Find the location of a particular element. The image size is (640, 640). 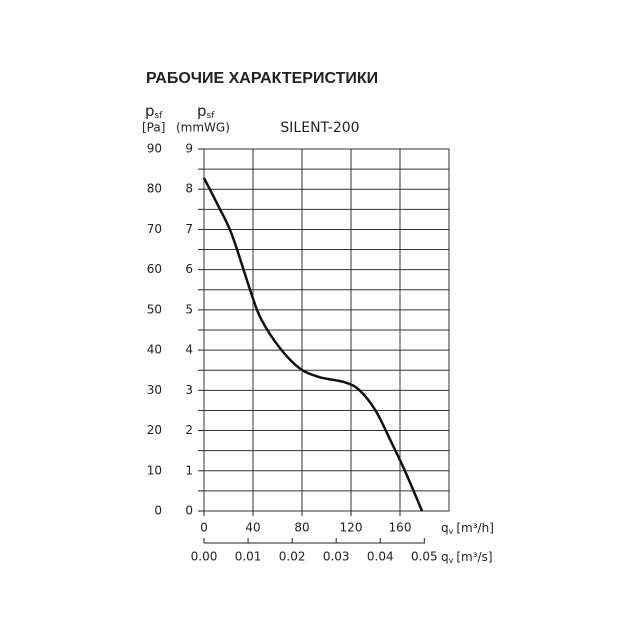

y-tick-label: 0 is located at coordinates (158, 511).